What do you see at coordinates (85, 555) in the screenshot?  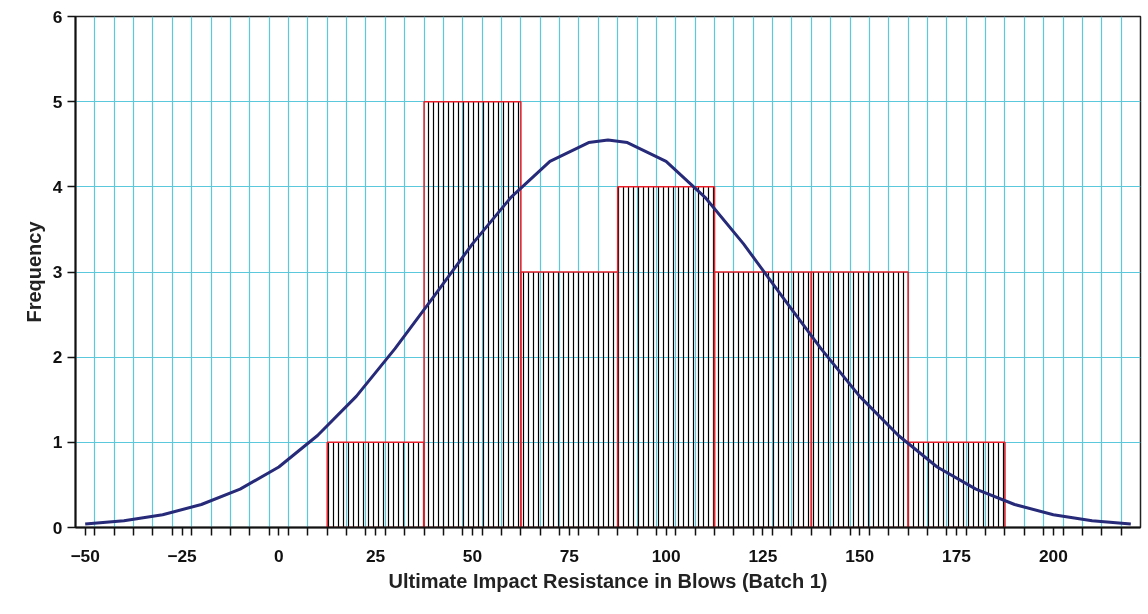 I see `x-tick-label: −50` at bounding box center [85, 555].